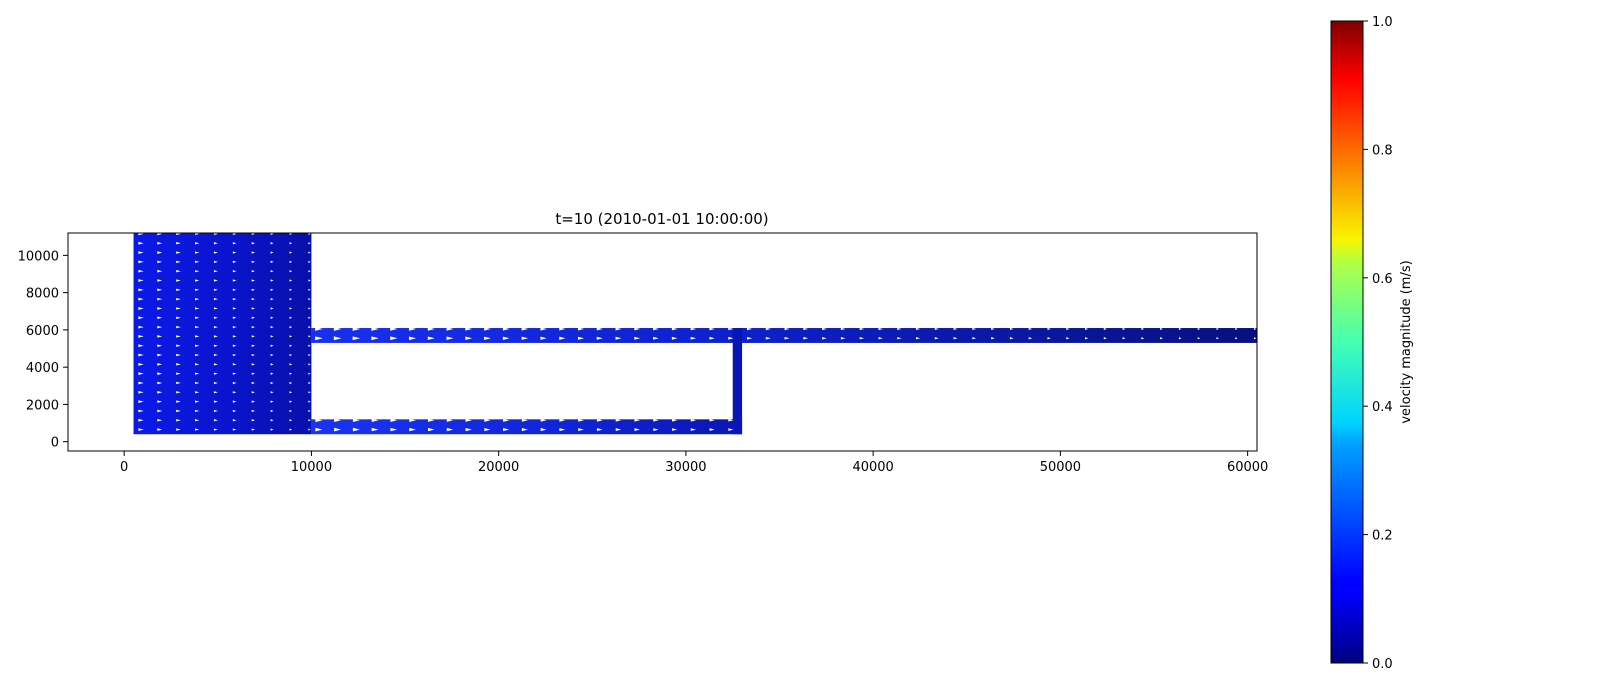  I want to click on x-tick-label: 60000, so click(1247, 467).